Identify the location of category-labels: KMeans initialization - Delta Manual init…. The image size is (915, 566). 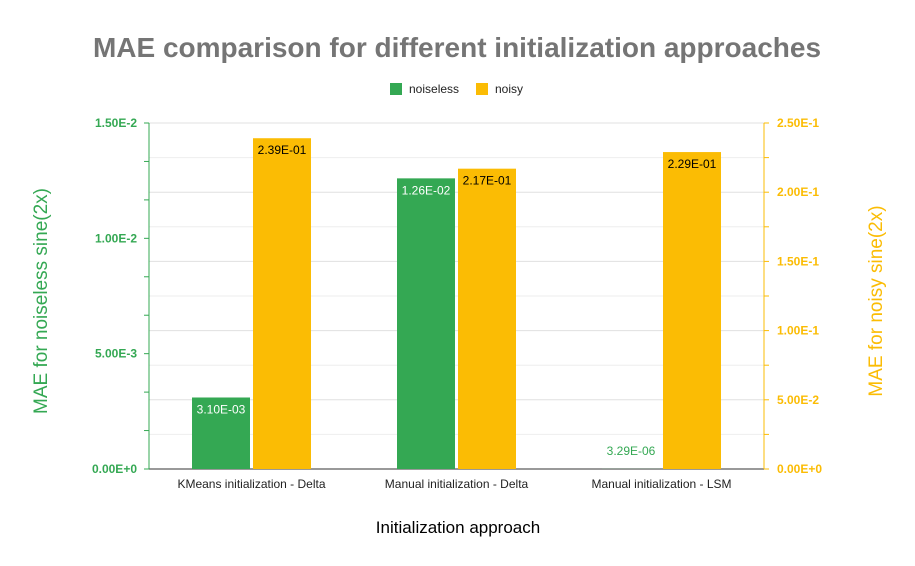
(454, 484).